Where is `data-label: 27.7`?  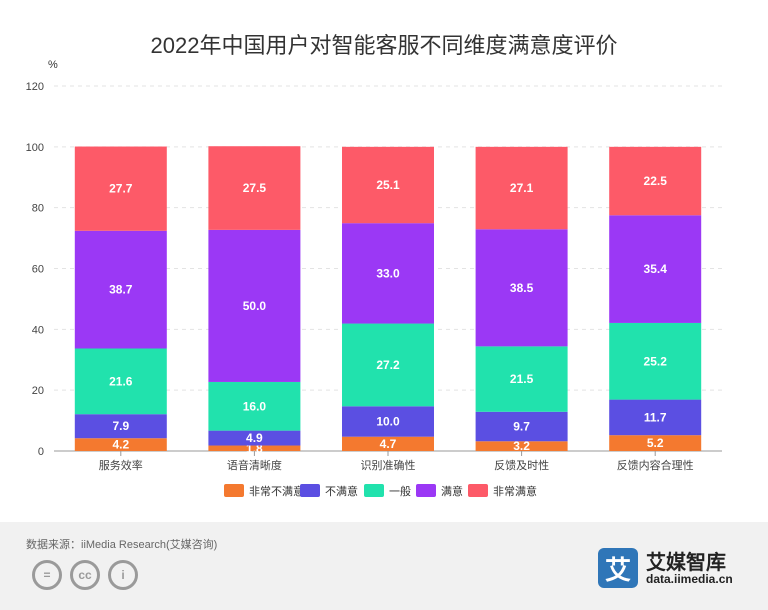 data-label: 27.7 is located at coordinates (121, 189).